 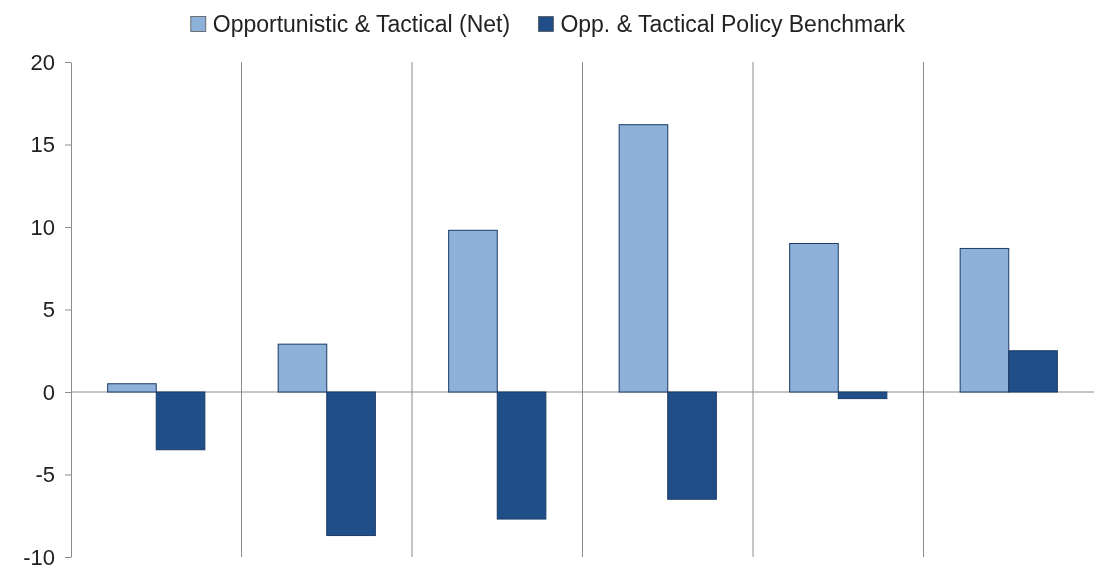 What do you see at coordinates (45, 475) in the screenshot?
I see `y-tick-label: -5` at bounding box center [45, 475].